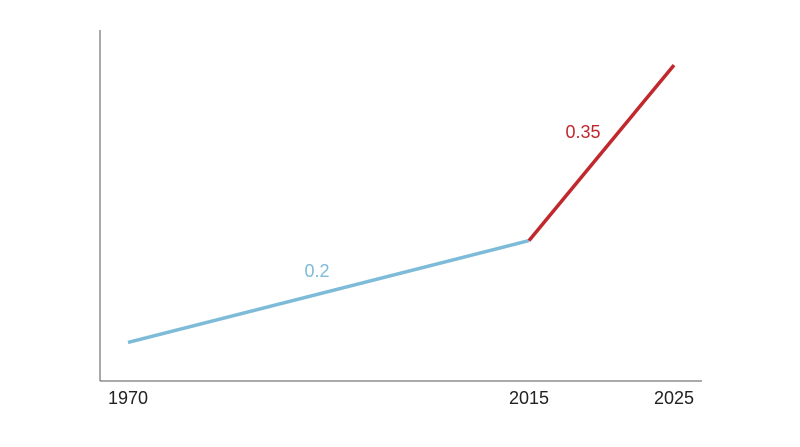 The image size is (800, 447). What do you see at coordinates (128, 398) in the screenshot?
I see `x-tick-label: 1970` at bounding box center [128, 398].